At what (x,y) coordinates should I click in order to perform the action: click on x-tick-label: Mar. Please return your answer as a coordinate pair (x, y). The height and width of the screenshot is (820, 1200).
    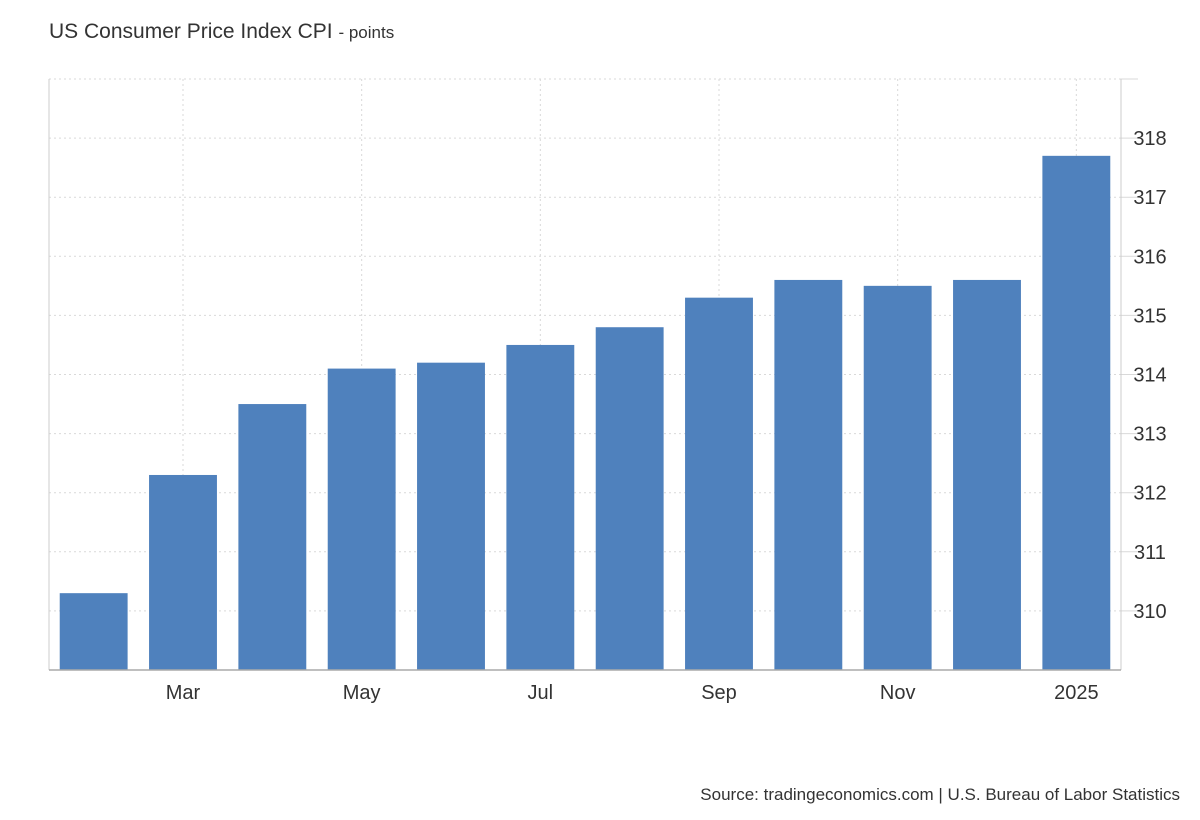
    Looking at the image, I should click on (183, 693).